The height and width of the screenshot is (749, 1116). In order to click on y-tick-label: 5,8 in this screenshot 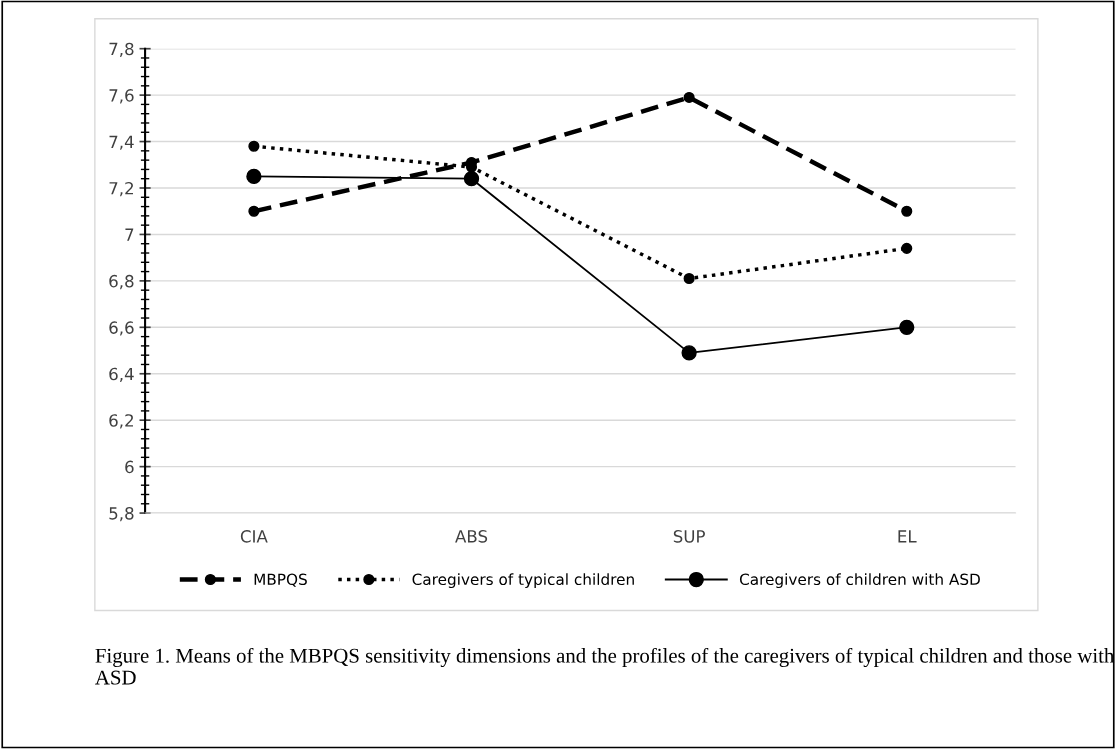, I will do `click(121, 514)`.